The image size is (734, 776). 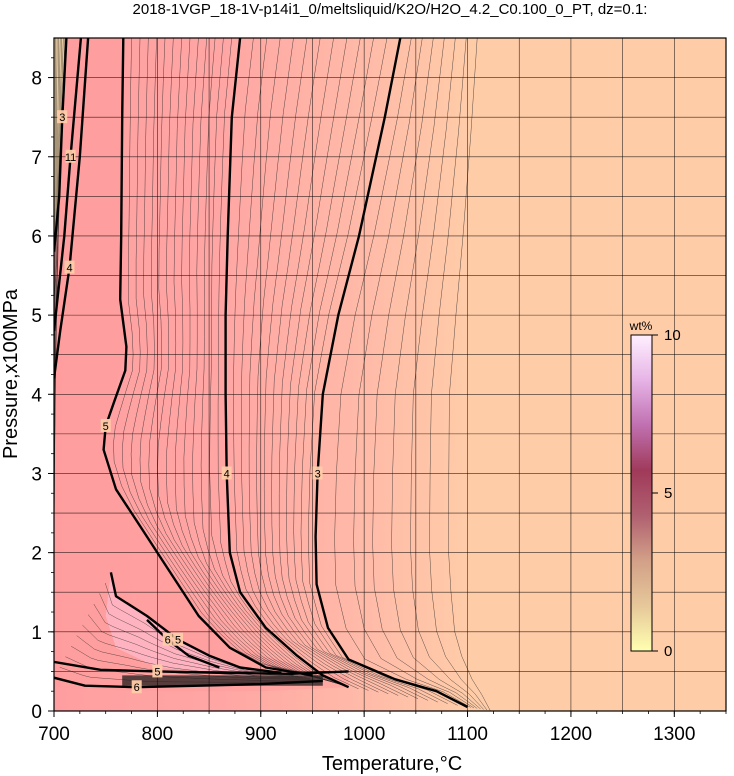 I want to click on x-tick-label: 1300, so click(x=674, y=734).